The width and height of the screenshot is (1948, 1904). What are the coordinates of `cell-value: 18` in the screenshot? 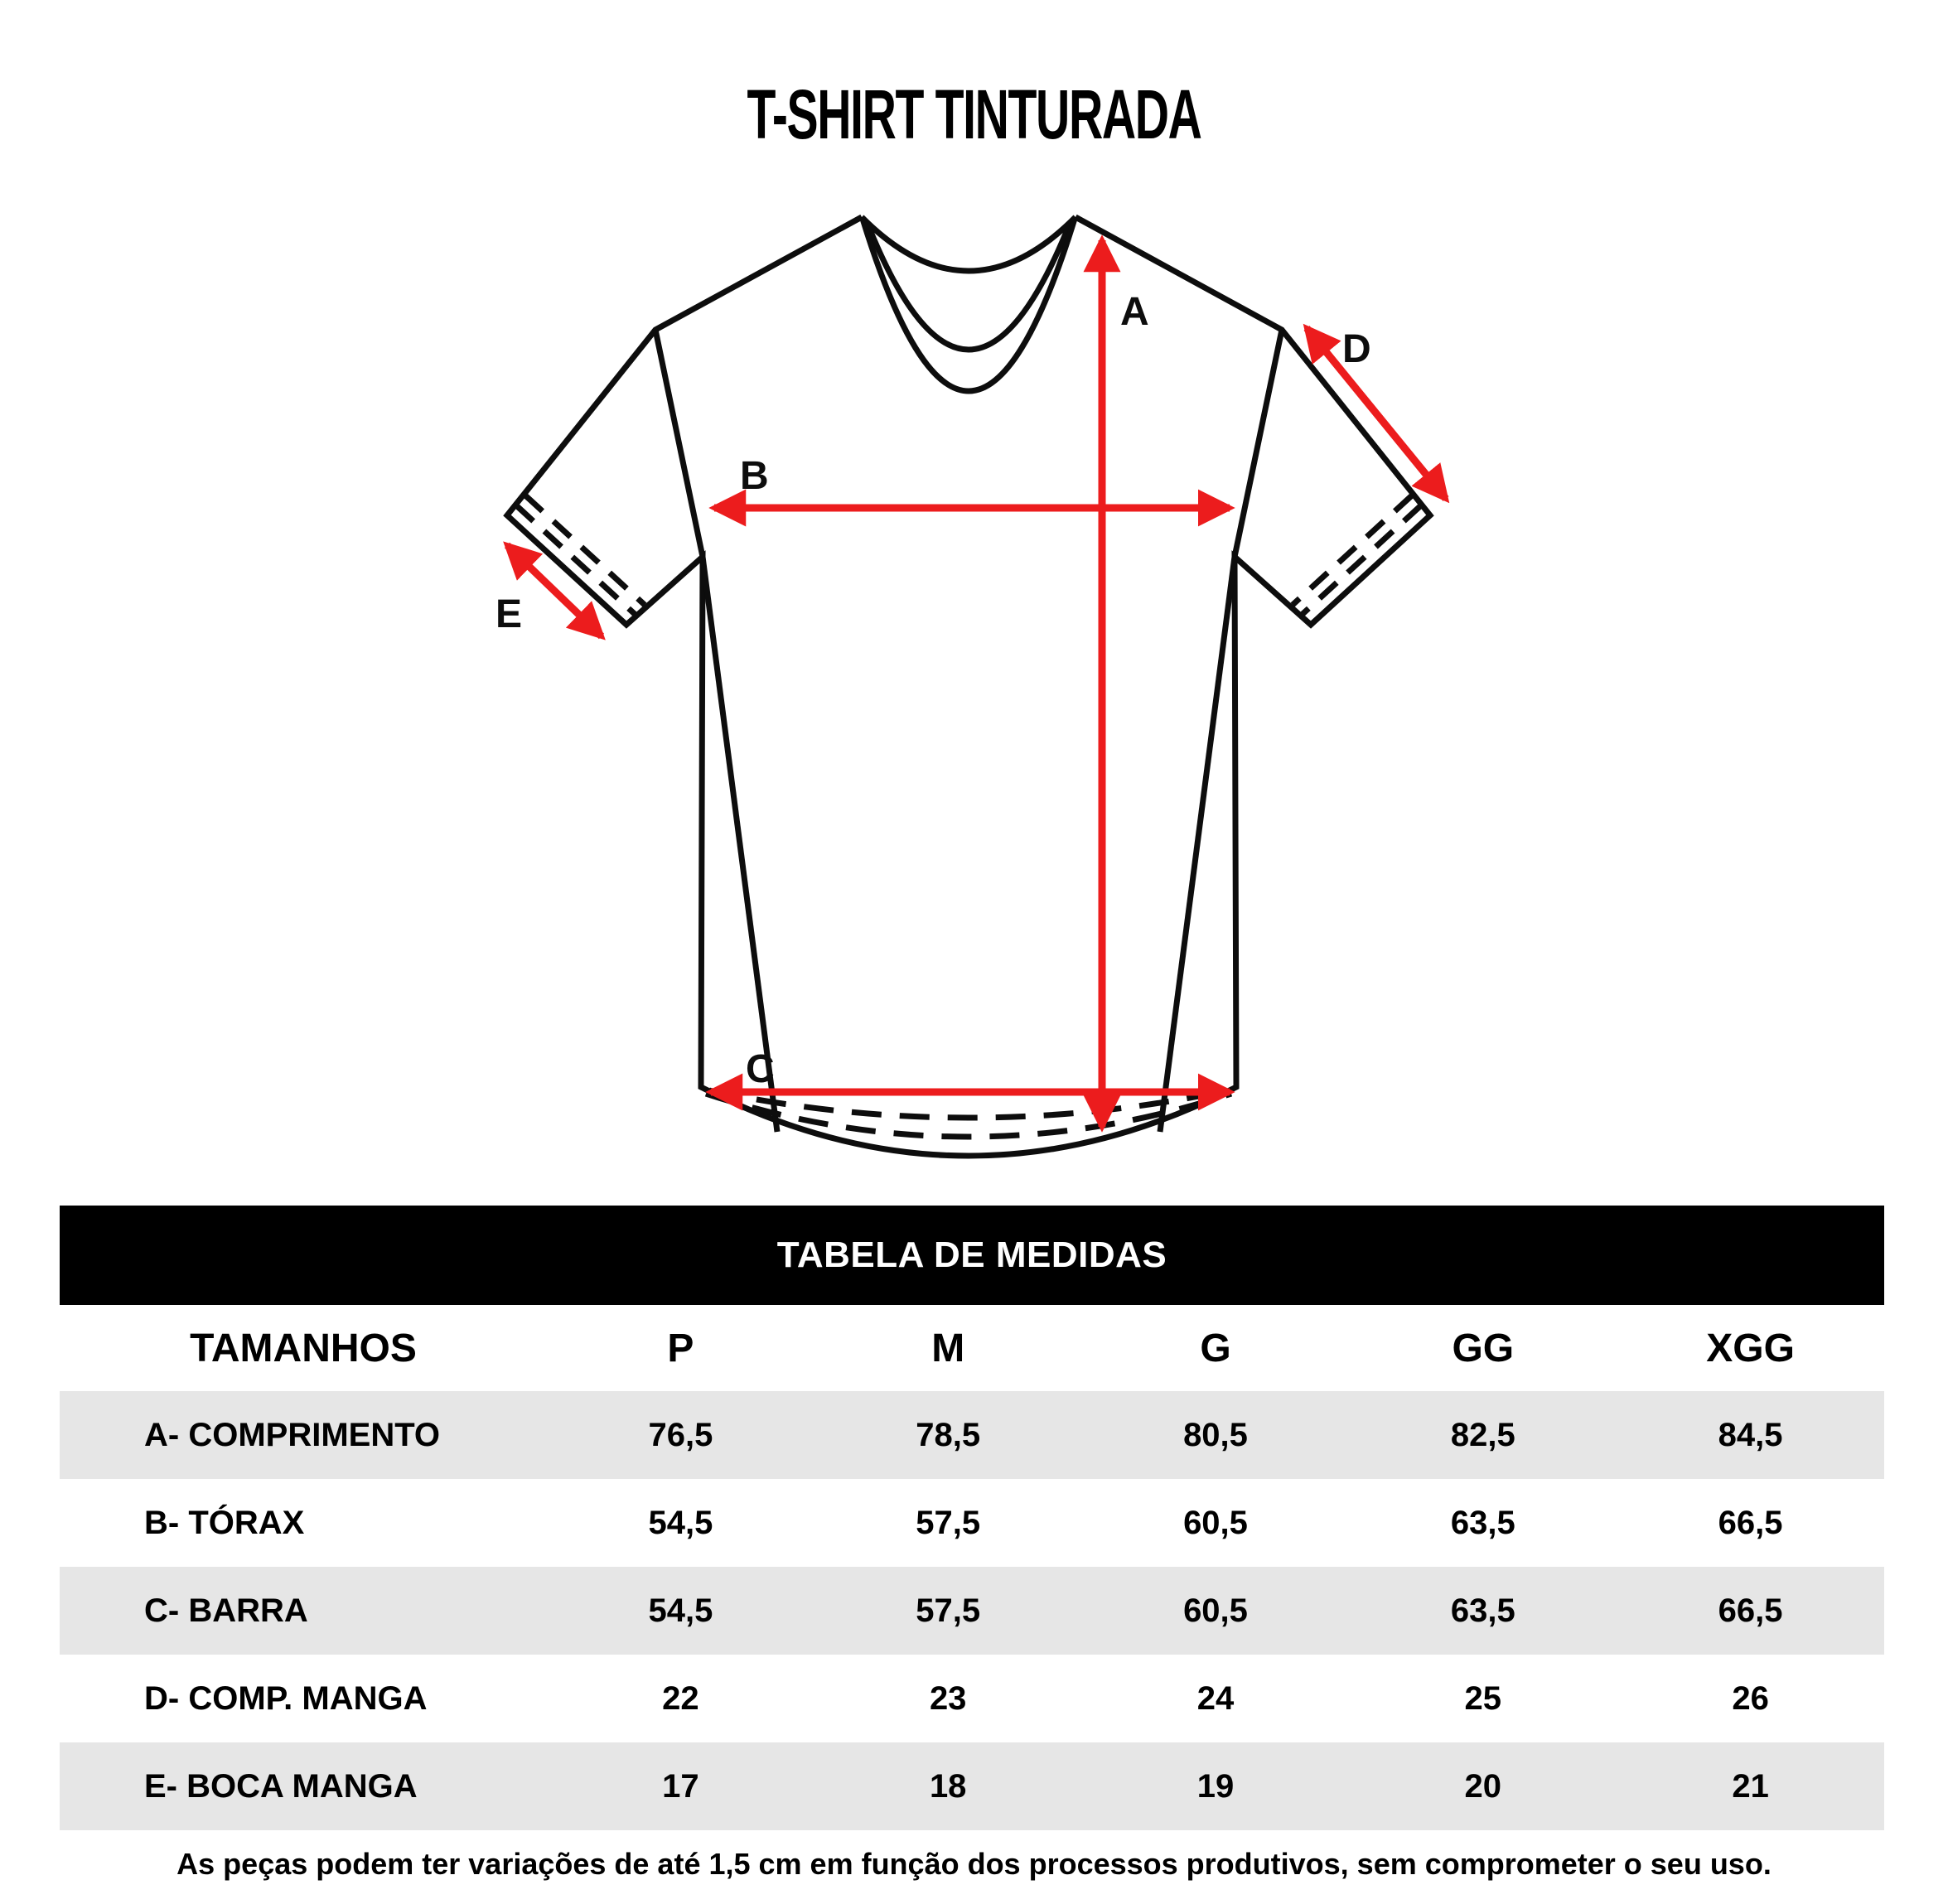 It's located at (948, 1786).